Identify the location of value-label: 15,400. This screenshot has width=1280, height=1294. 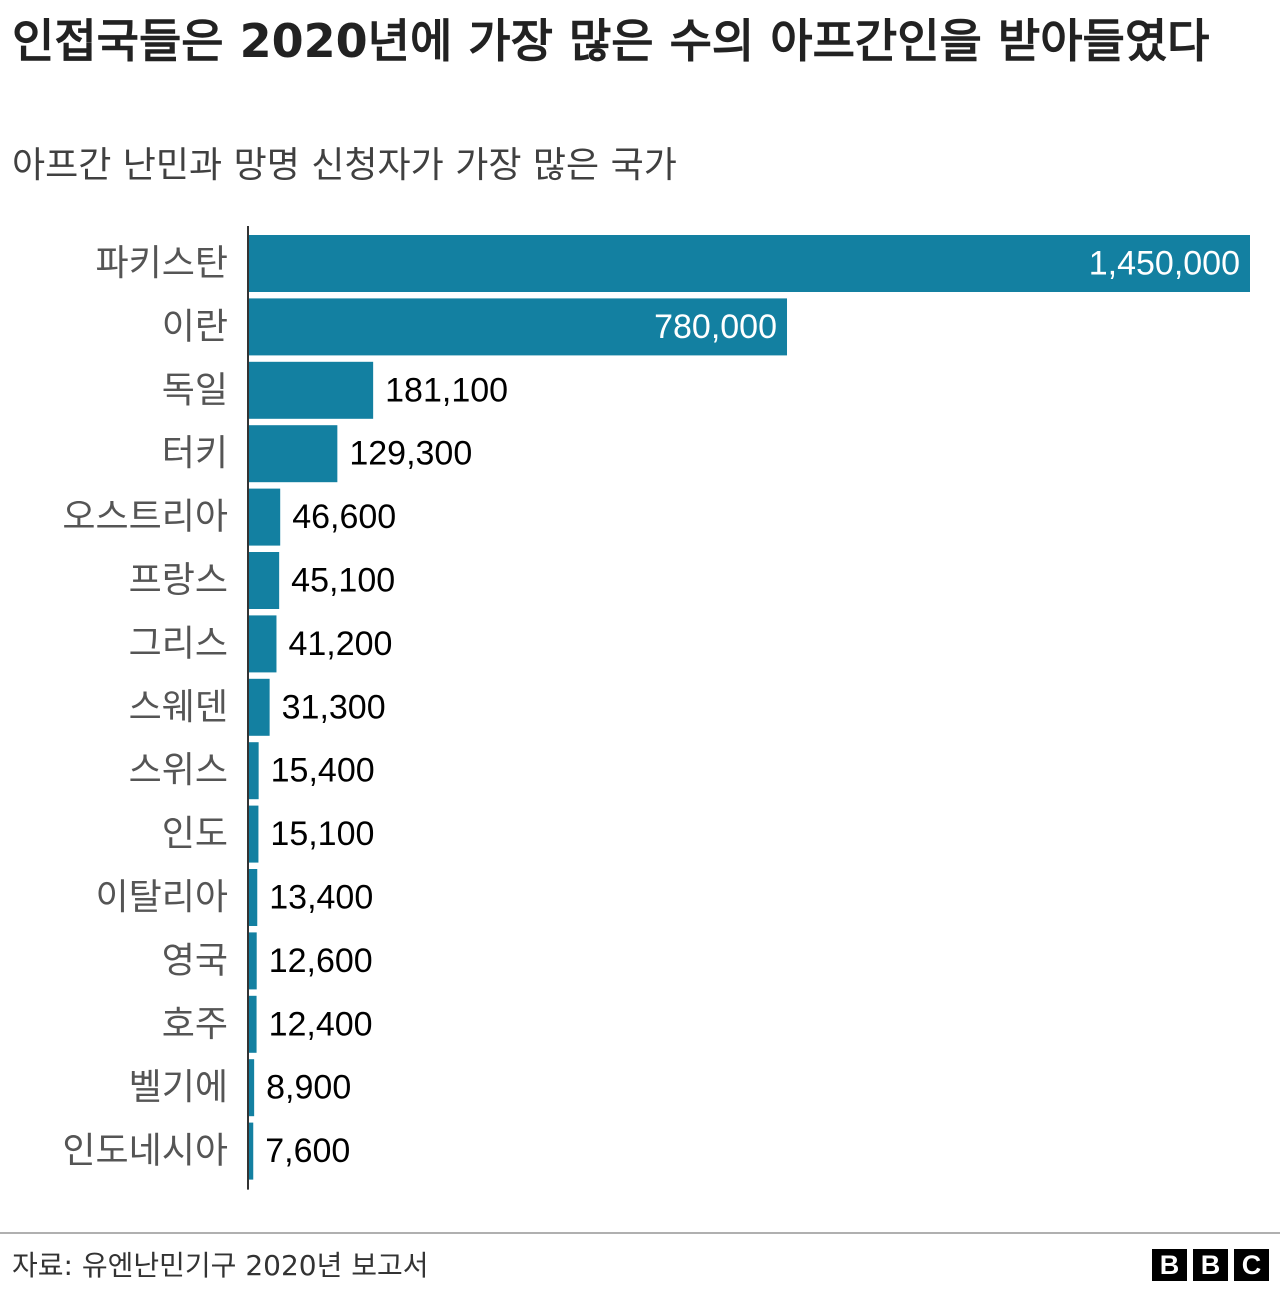
(323, 771).